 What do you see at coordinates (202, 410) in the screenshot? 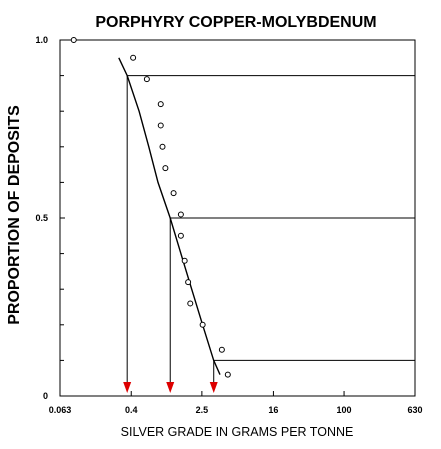
I see `x-tick-label: 2.5` at bounding box center [202, 410].